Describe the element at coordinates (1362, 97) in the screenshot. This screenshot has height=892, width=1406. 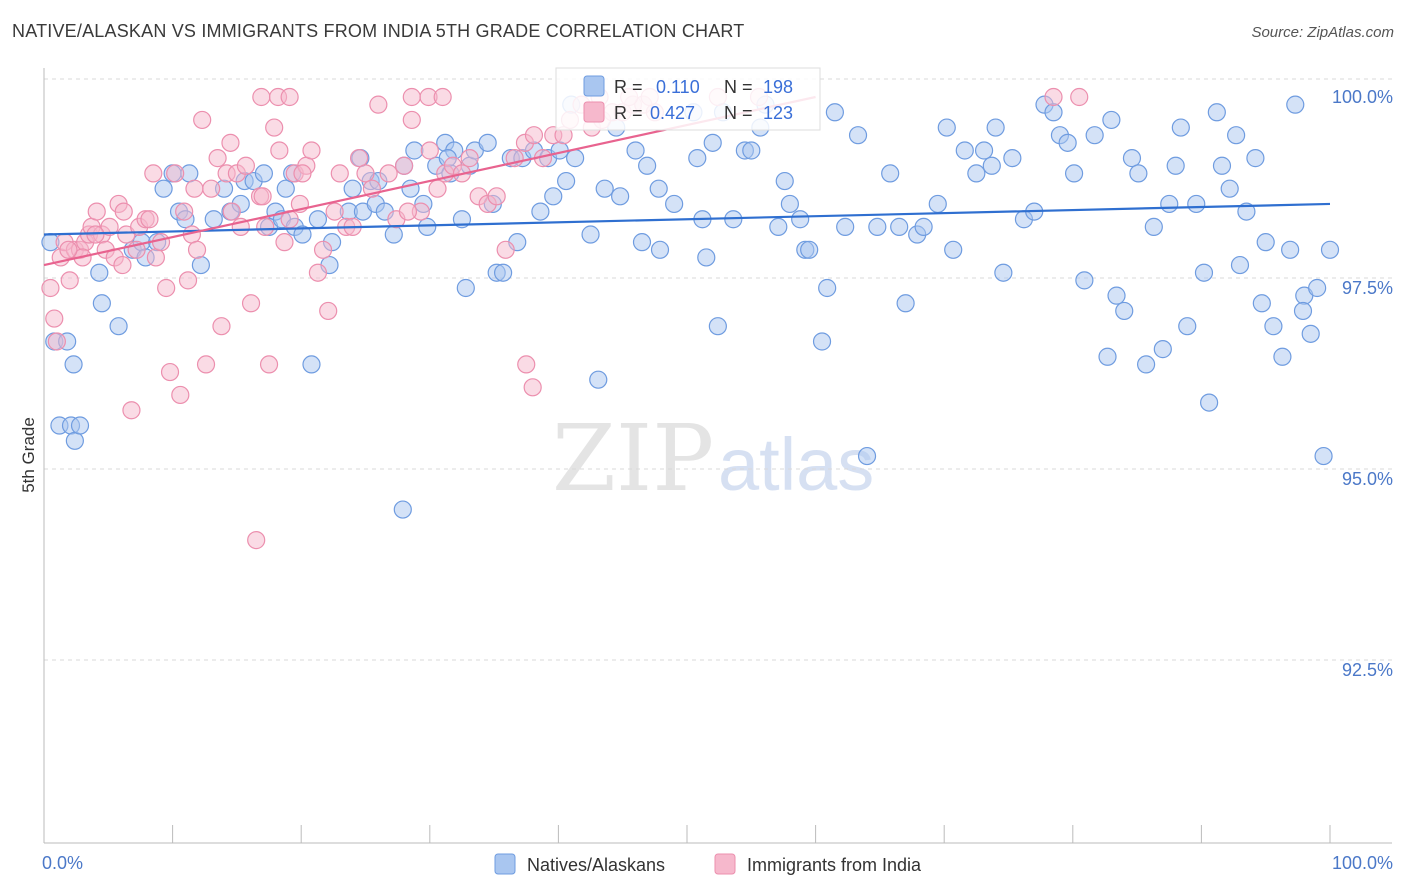
I see `y-tick-label: 100.0%` at that location.